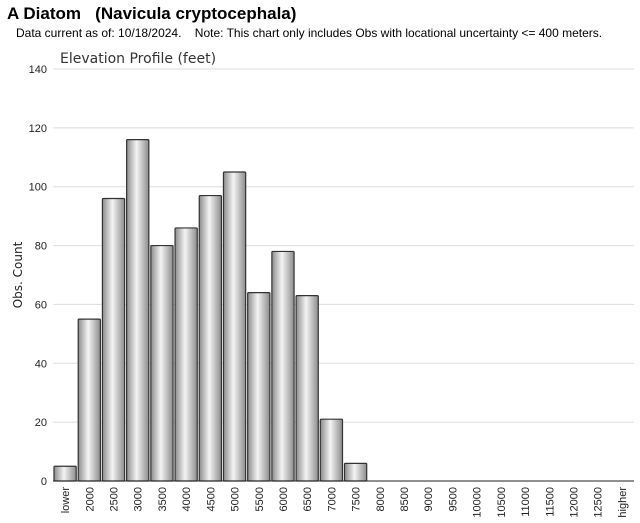 This screenshot has width=640, height=523. What do you see at coordinates (308, 499) in the screenshot?
I see `x-tick-label: 6500` at bounding box center [308, 499].